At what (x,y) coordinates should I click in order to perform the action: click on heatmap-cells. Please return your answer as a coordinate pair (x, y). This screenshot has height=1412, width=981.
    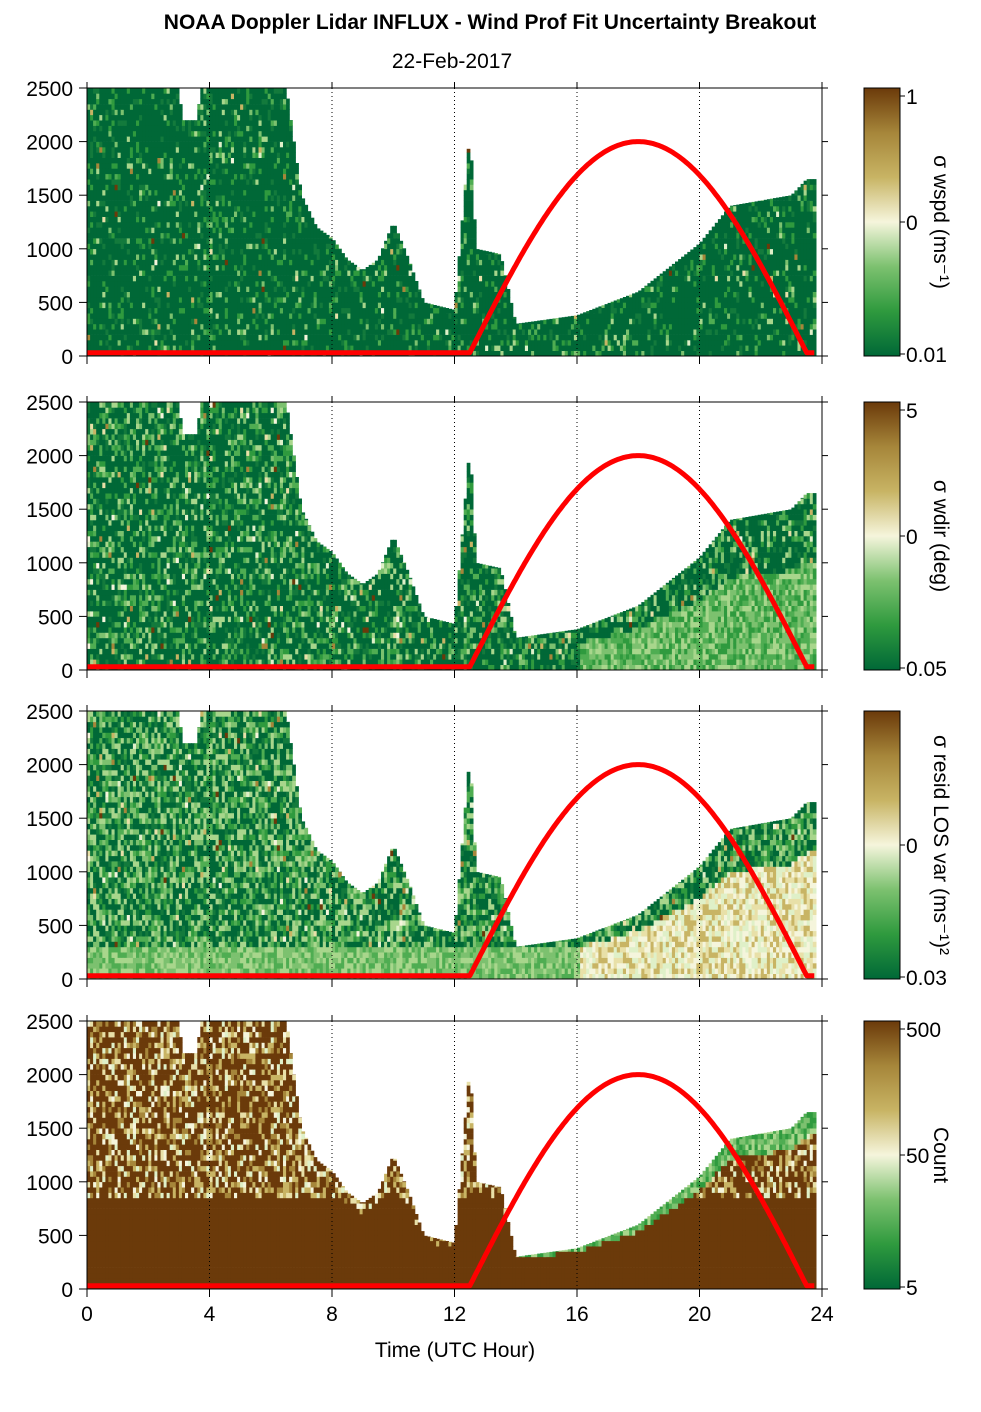
    Looking at the image, I should click on (452, 222).